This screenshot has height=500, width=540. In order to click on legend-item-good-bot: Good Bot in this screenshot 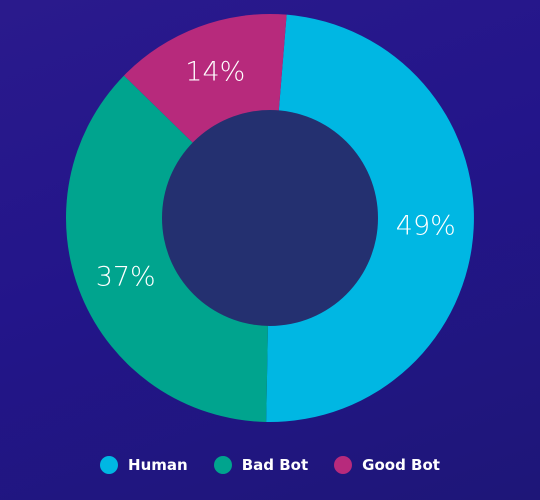, I will do `click(387, 465)`.